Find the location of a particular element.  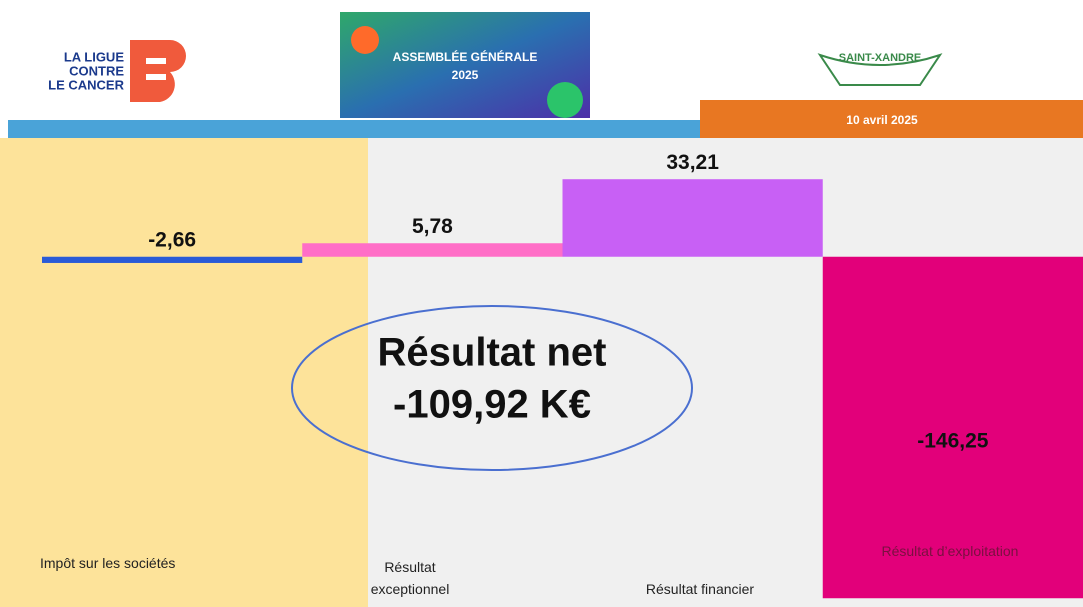

header-strip is located at coordinates (354, 129).